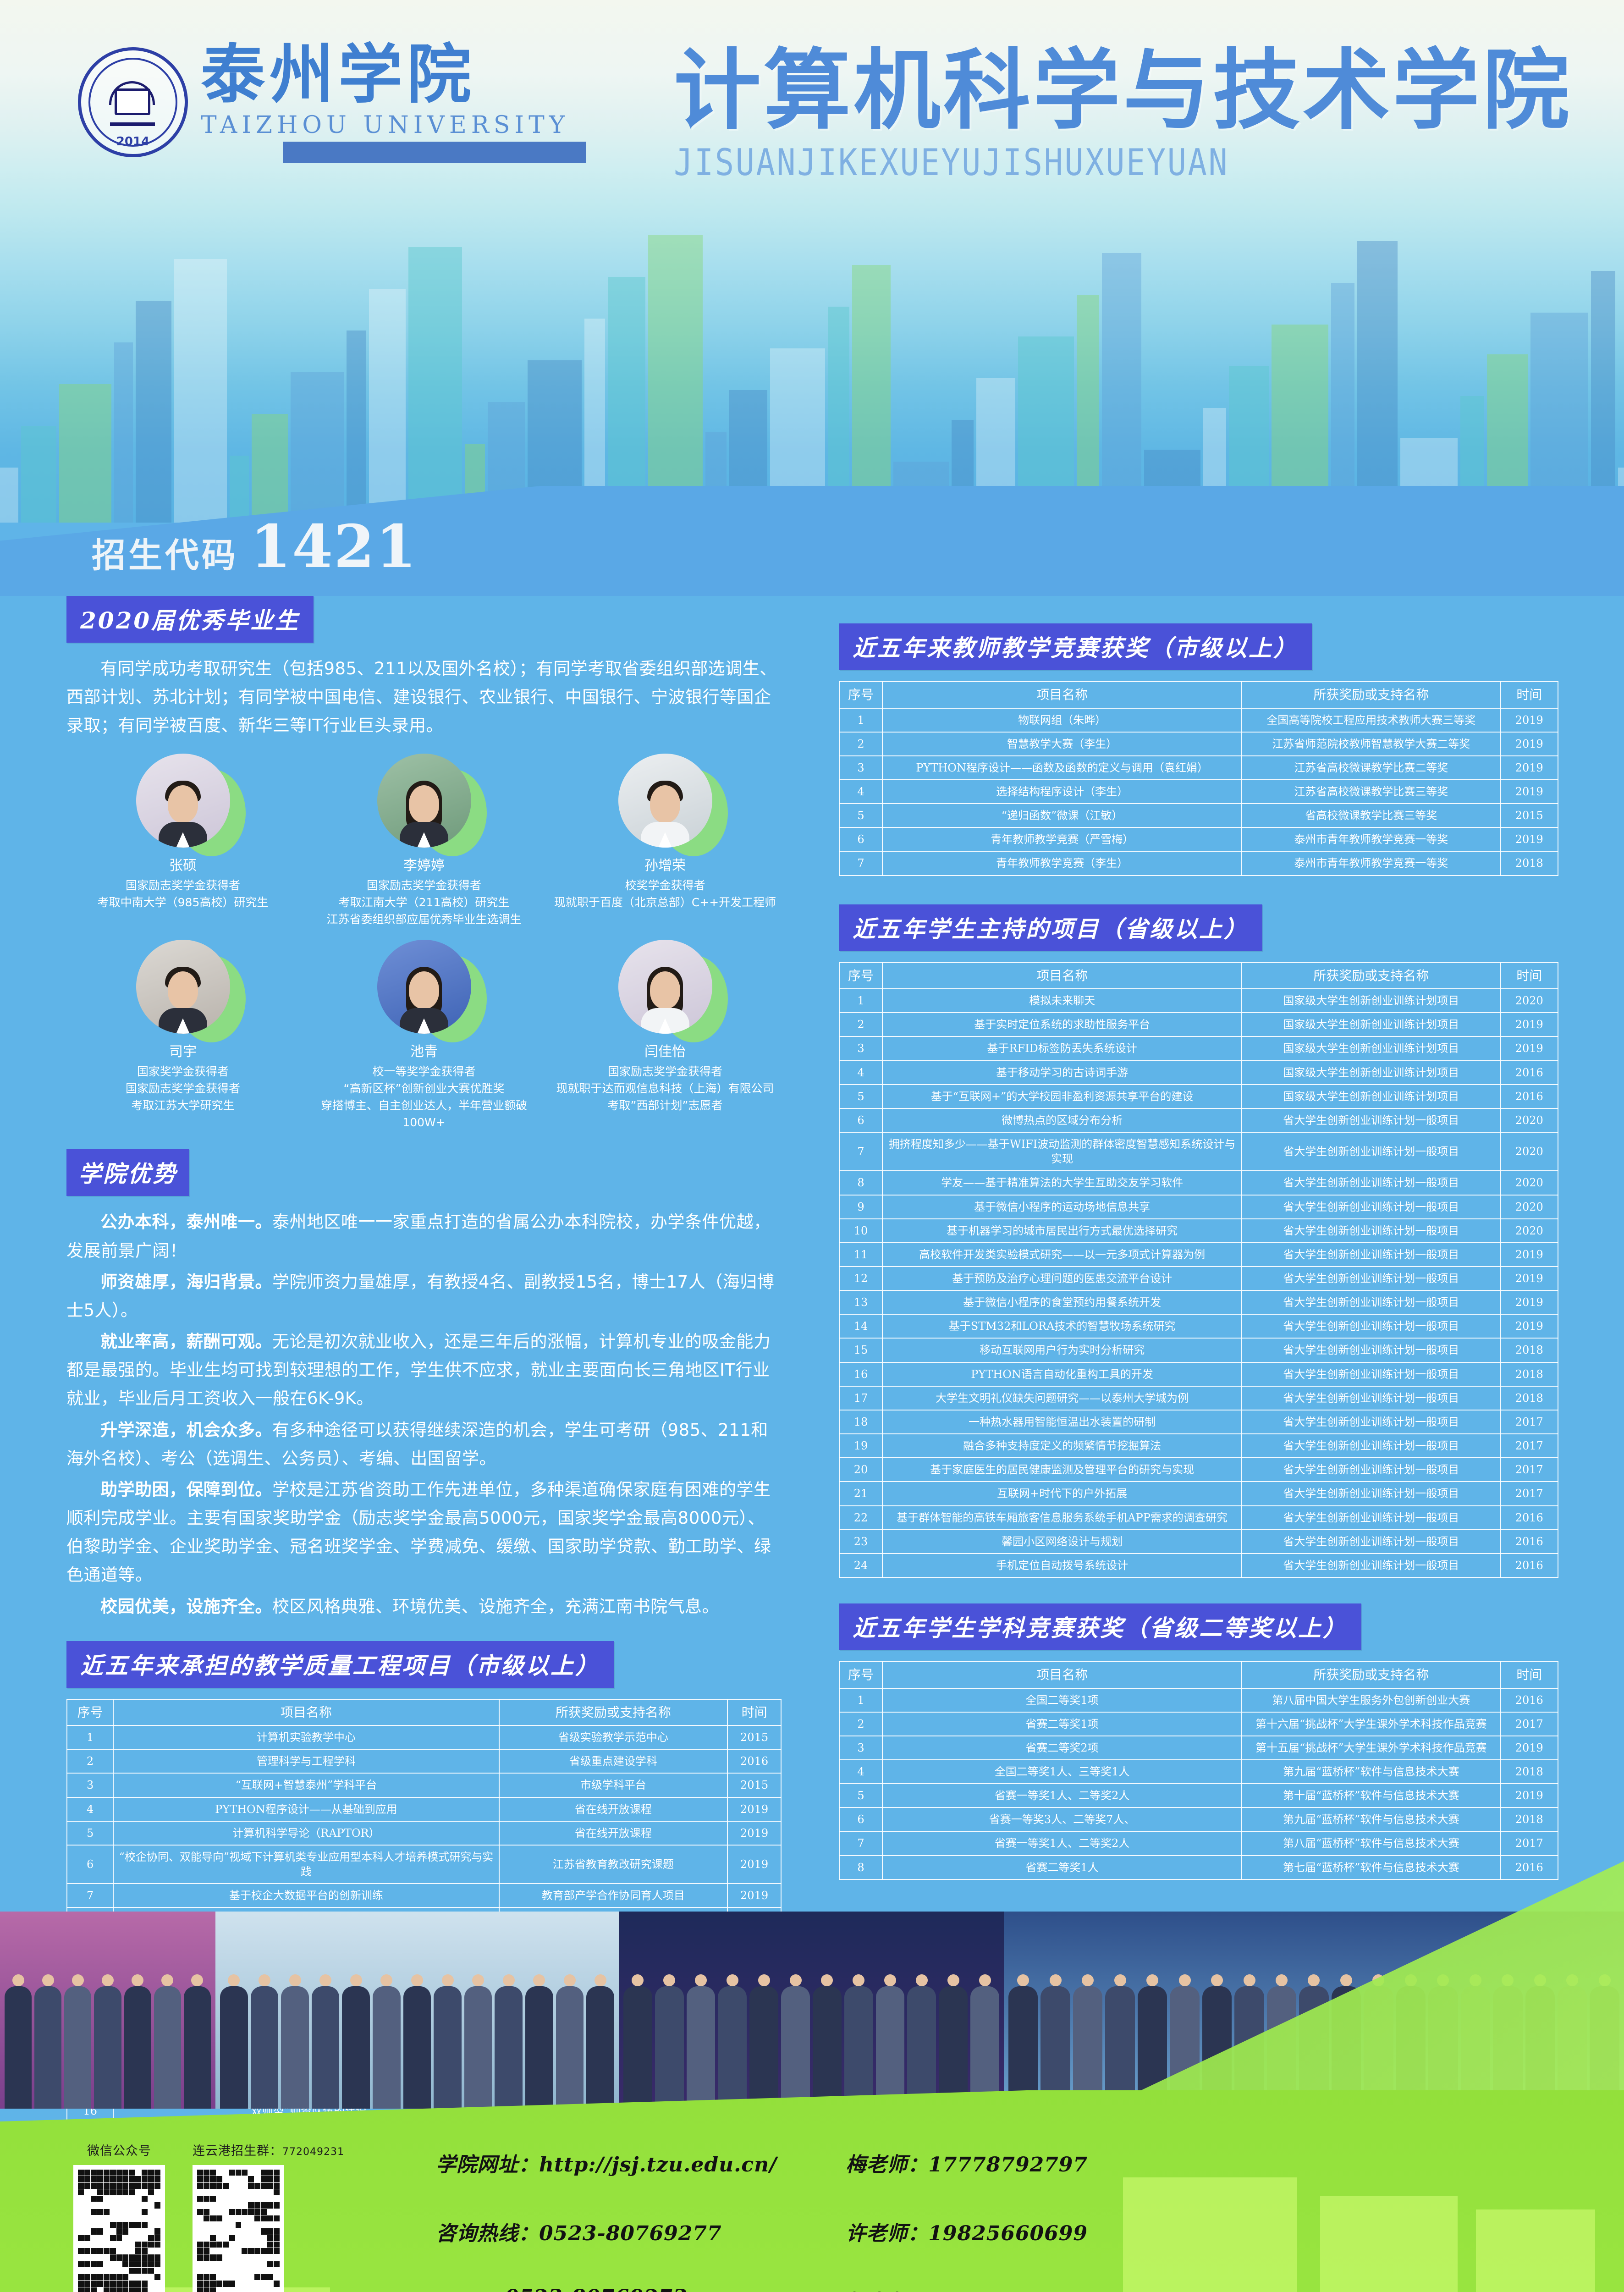  I want to click on graduate-portrait, so click(424, 801).